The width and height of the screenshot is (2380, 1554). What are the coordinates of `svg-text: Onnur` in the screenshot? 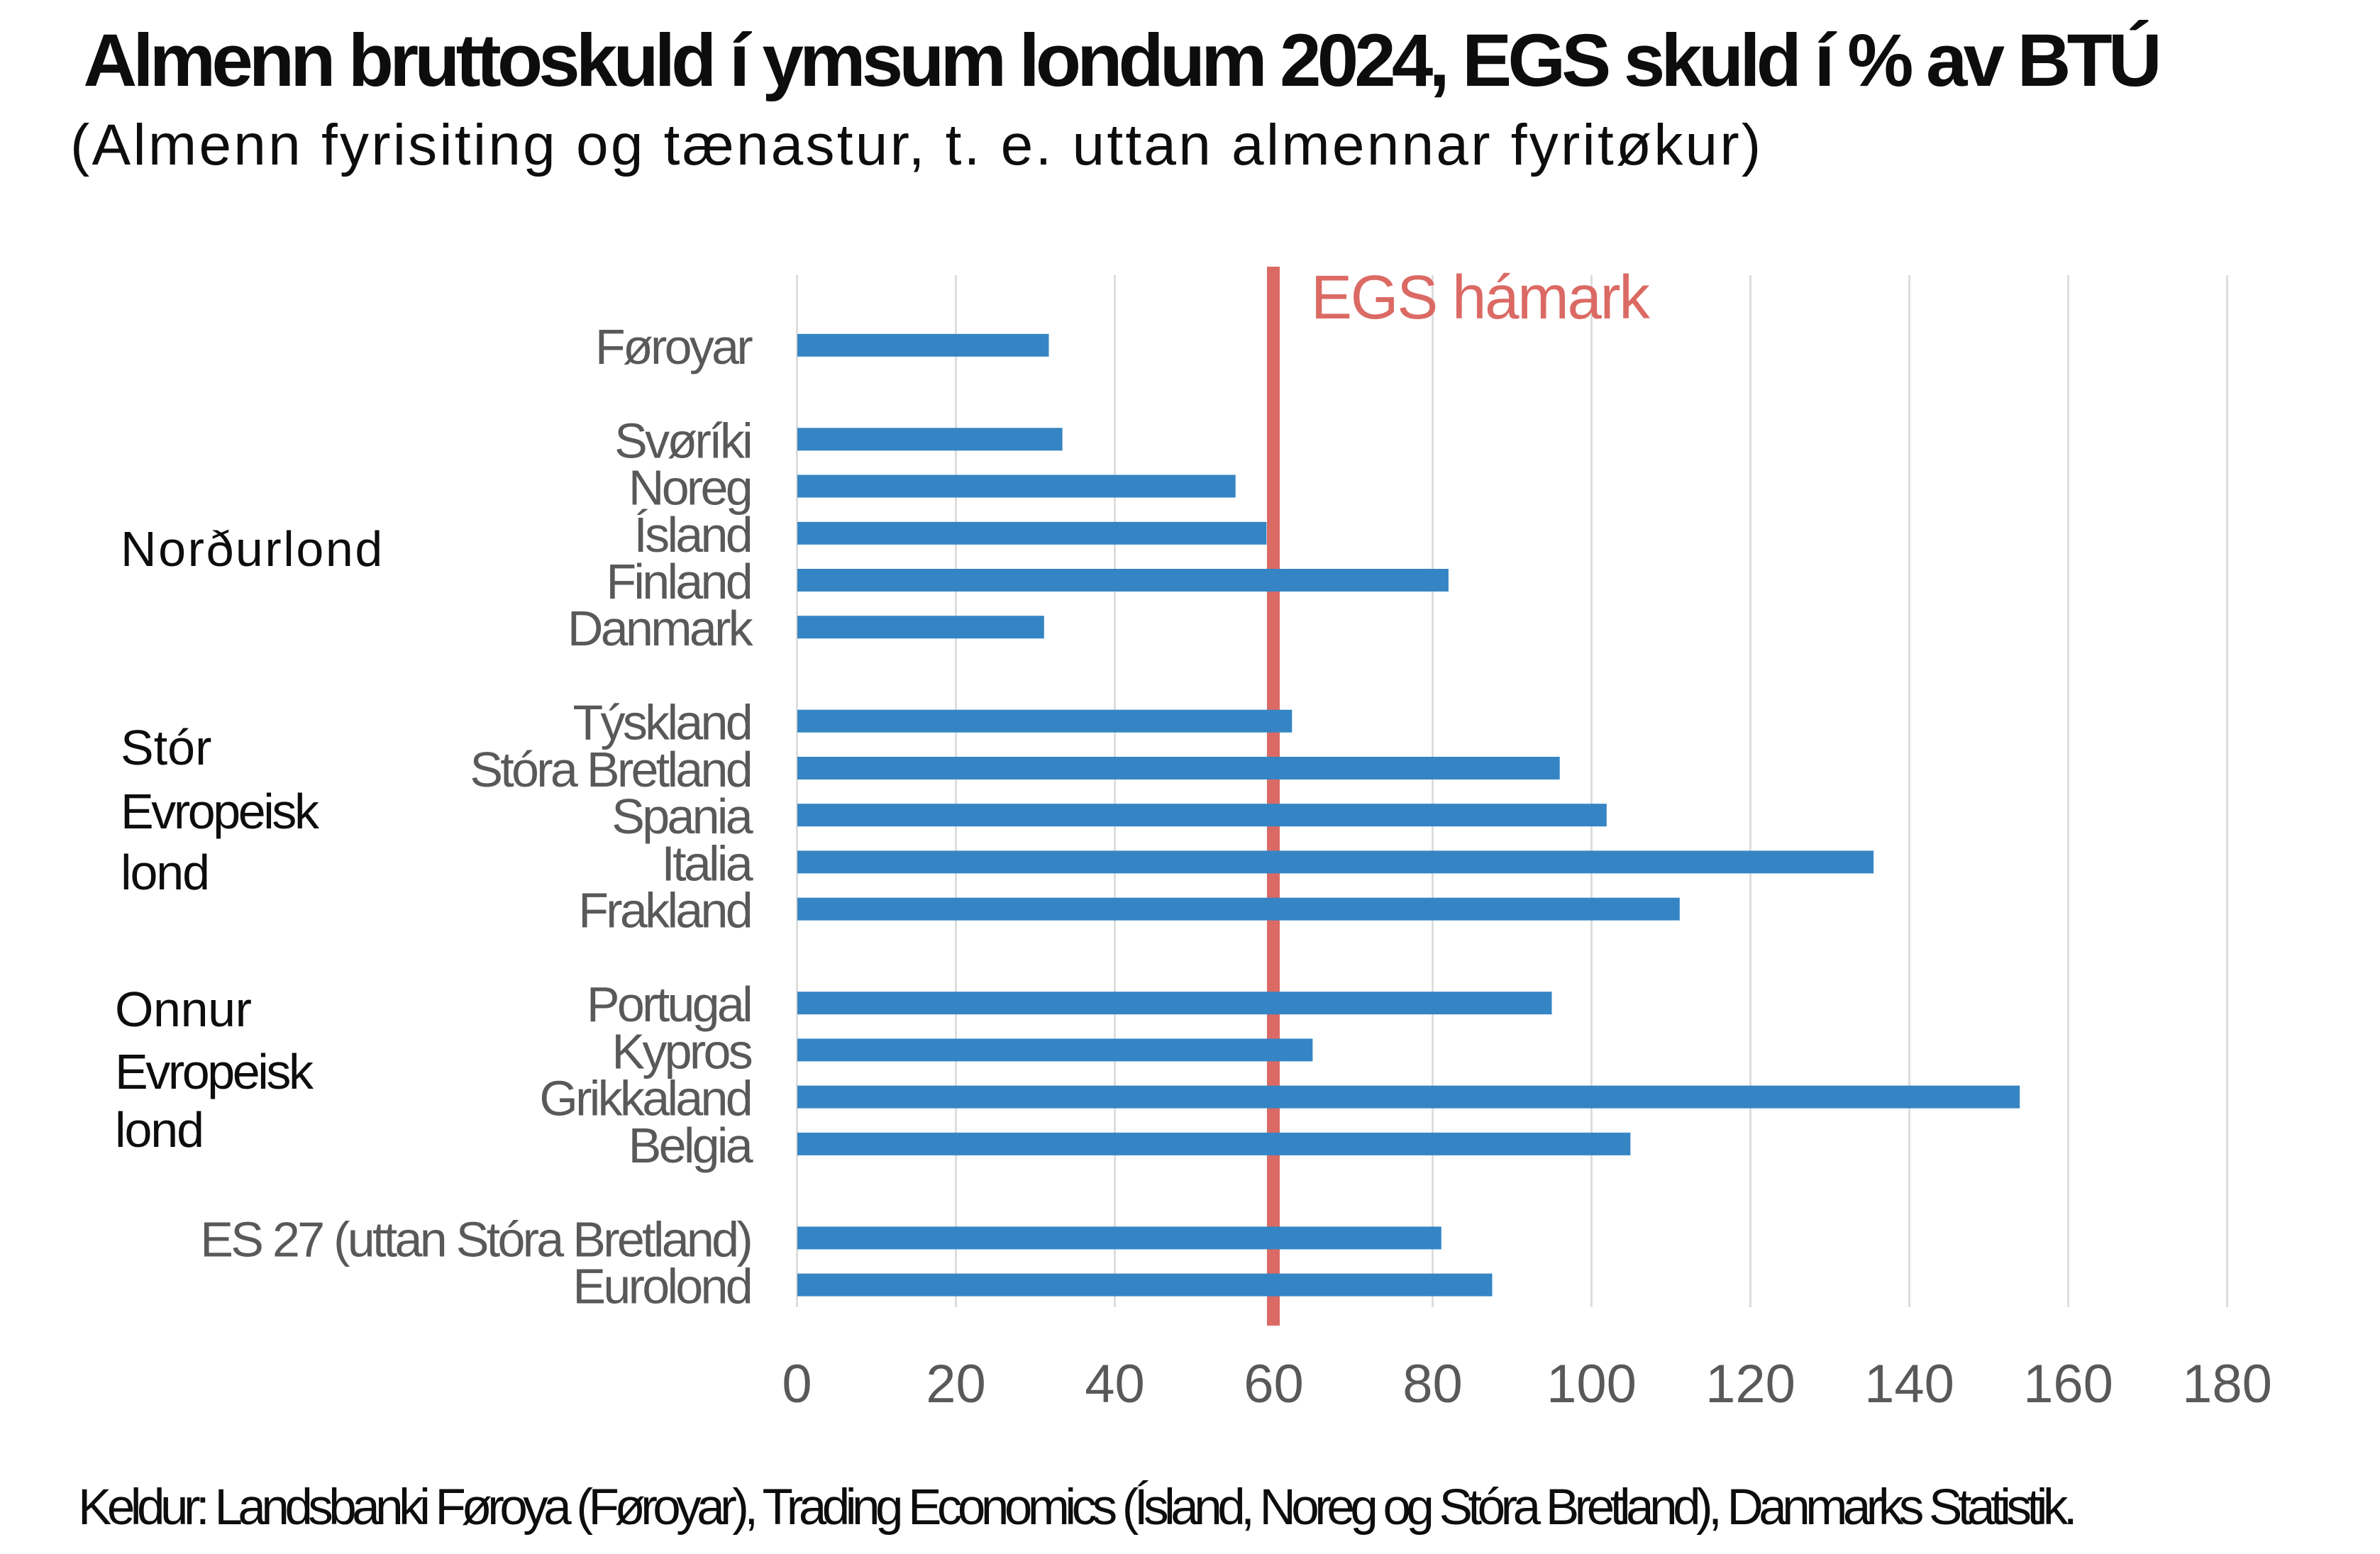 It's located at (184, 1010).